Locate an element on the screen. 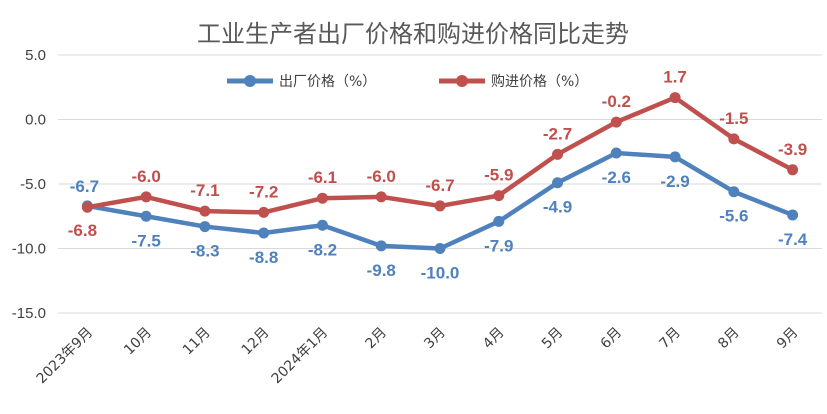  data-label-factory: -8.3 is located at coordinates (204, 251).